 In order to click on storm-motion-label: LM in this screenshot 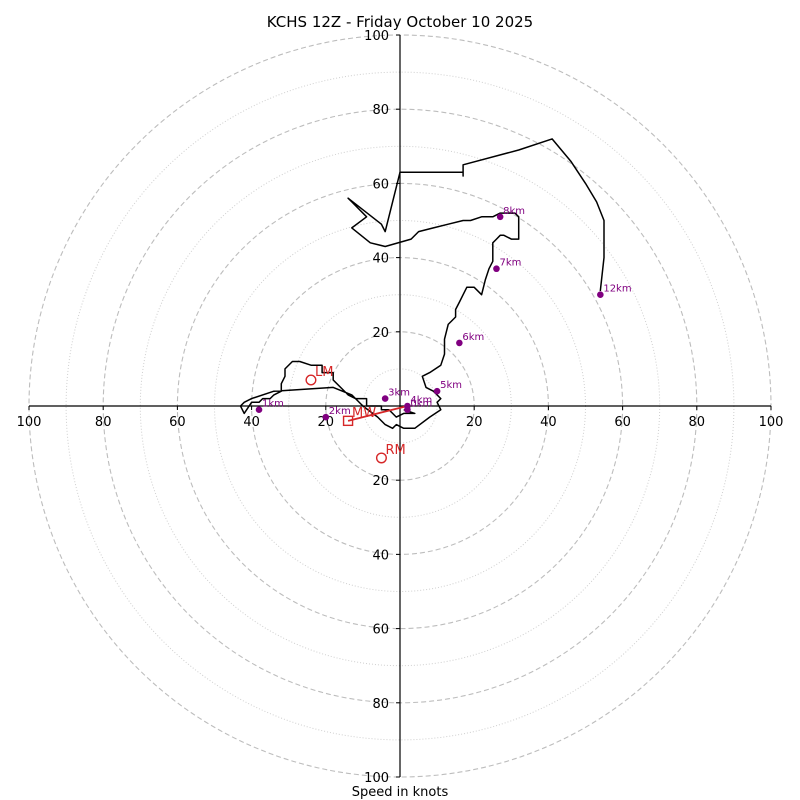, I will do `click(324, 372)`.